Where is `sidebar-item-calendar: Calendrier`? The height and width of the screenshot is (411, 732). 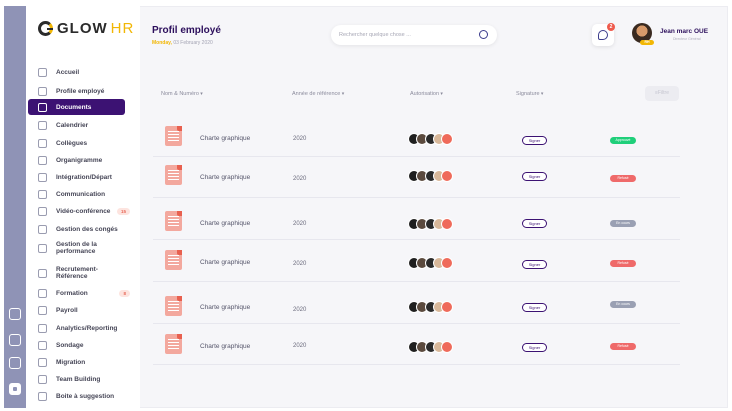
sidebar-item-calendar: Calendrier is located at coordinates (83, 125).